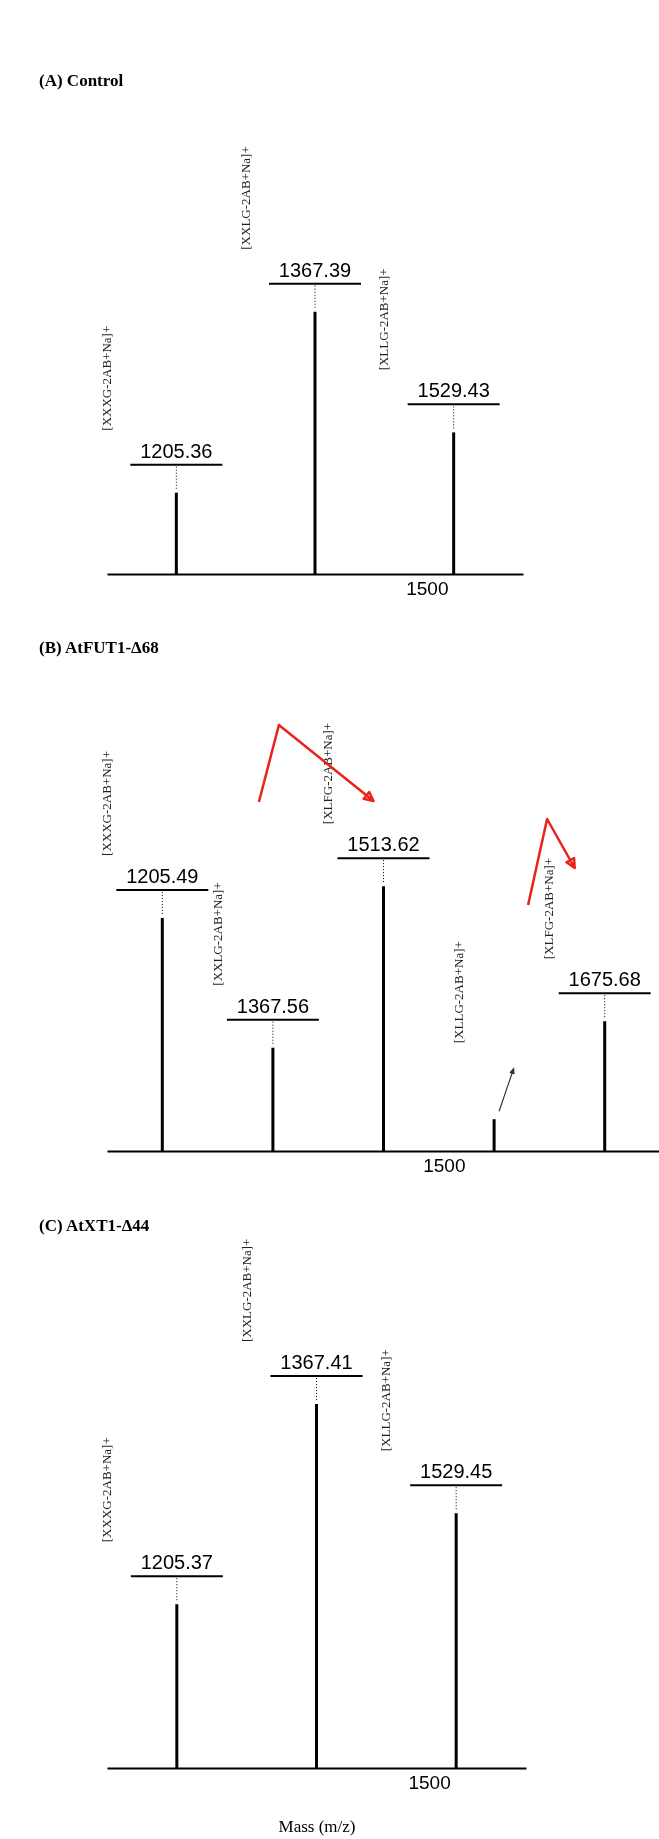 This screenshot has height=1839, width=659. I want to click on annotation: 1513.62, so click(383, 844).